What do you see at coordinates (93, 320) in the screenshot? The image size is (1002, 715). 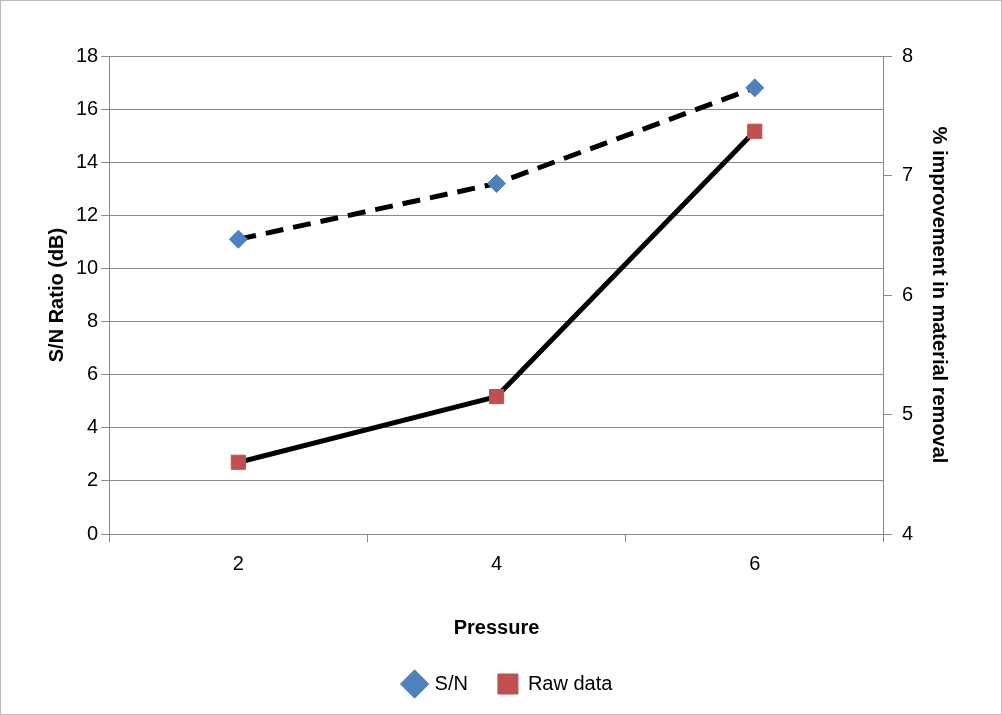 I see `y-tick-label: 8` at bounding box center [93, 320].